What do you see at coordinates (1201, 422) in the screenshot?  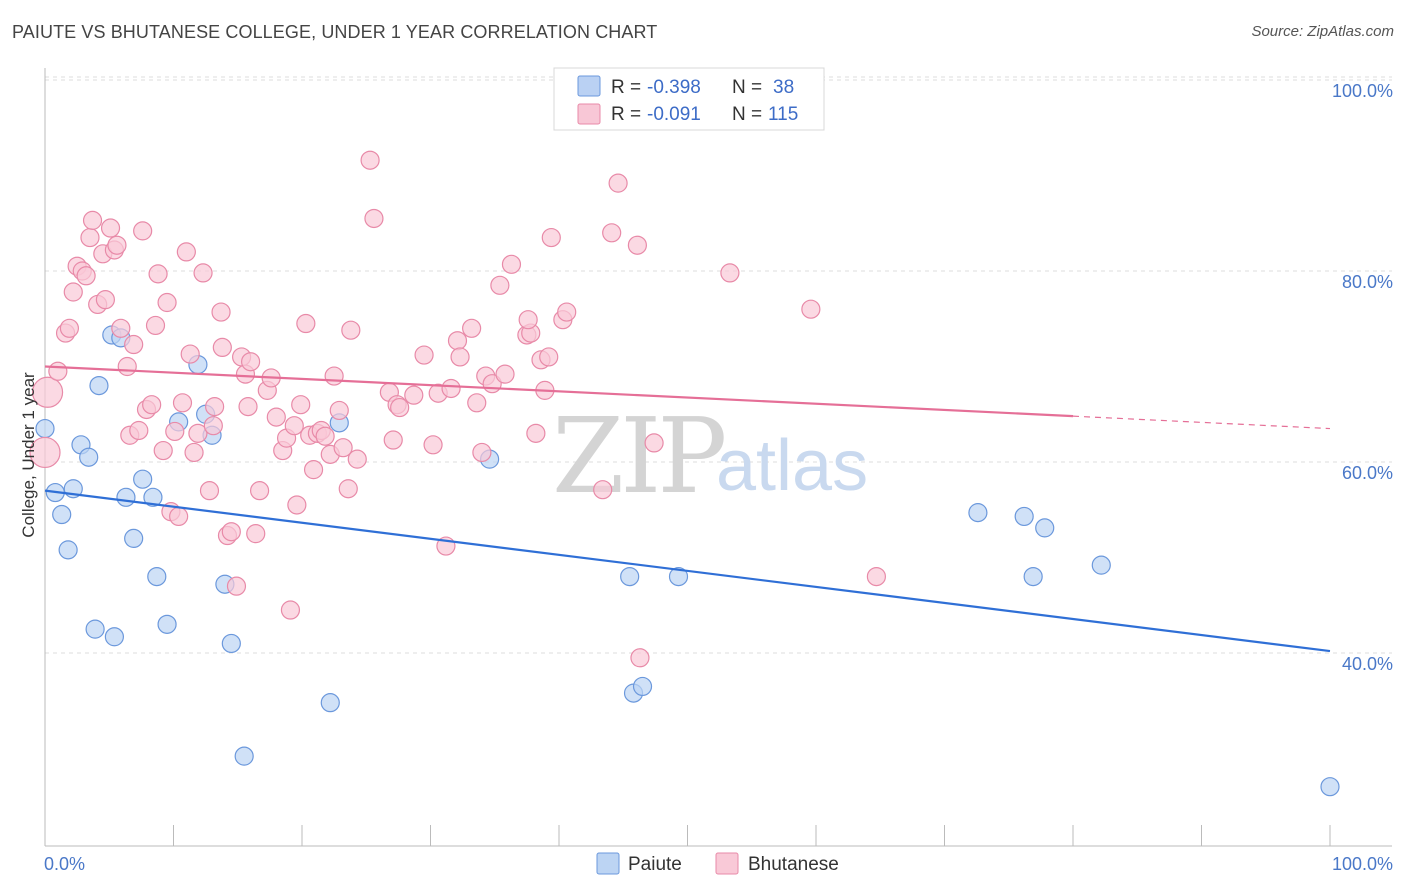 I see `bhutanese-trend-line-extension` at bounding box center [1201, 422].